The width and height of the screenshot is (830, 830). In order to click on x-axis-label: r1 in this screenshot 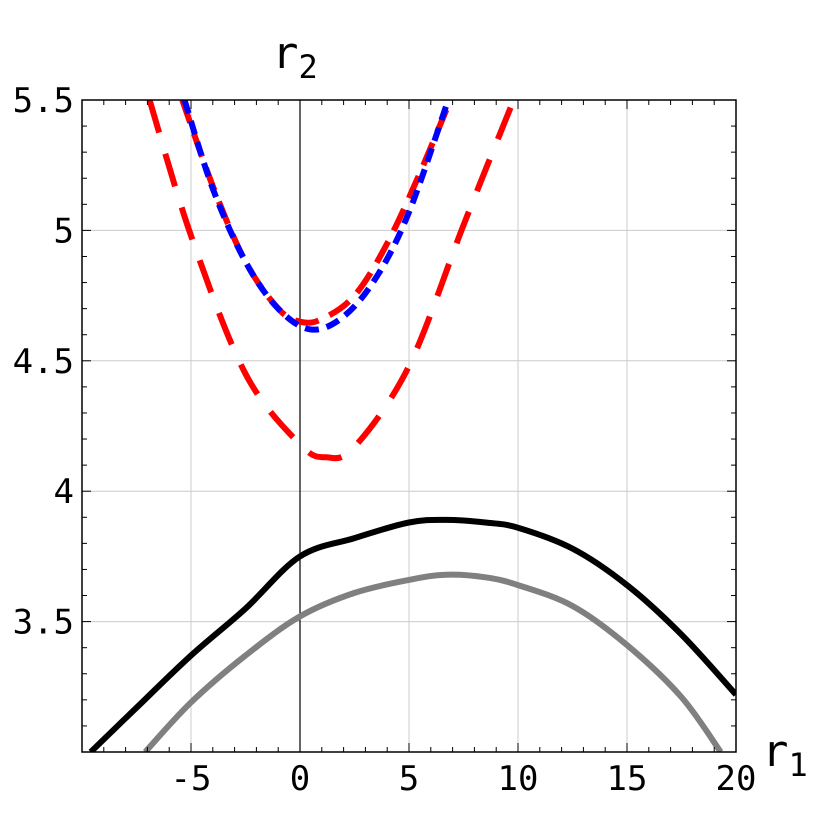, I will do `click(785, 755)`.